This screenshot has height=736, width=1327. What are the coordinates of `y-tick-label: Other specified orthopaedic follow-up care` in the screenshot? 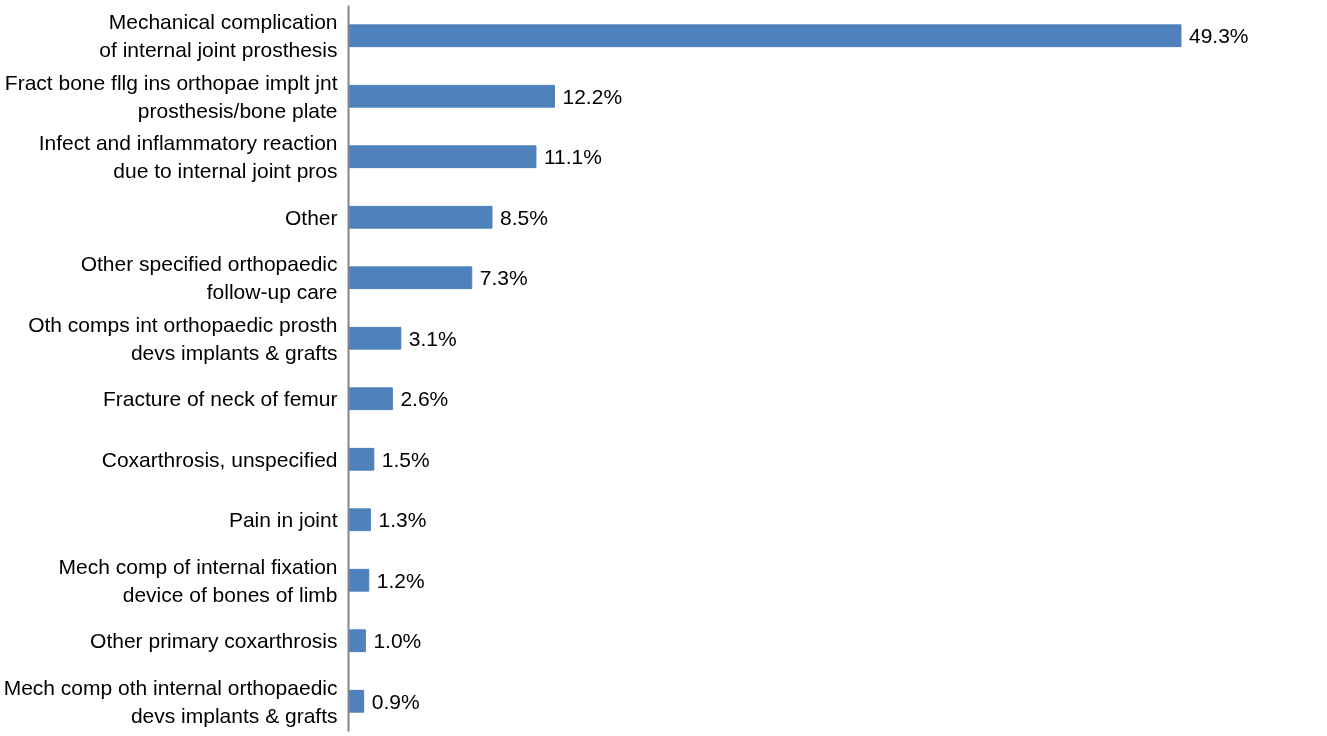 It's located at (209, 278).